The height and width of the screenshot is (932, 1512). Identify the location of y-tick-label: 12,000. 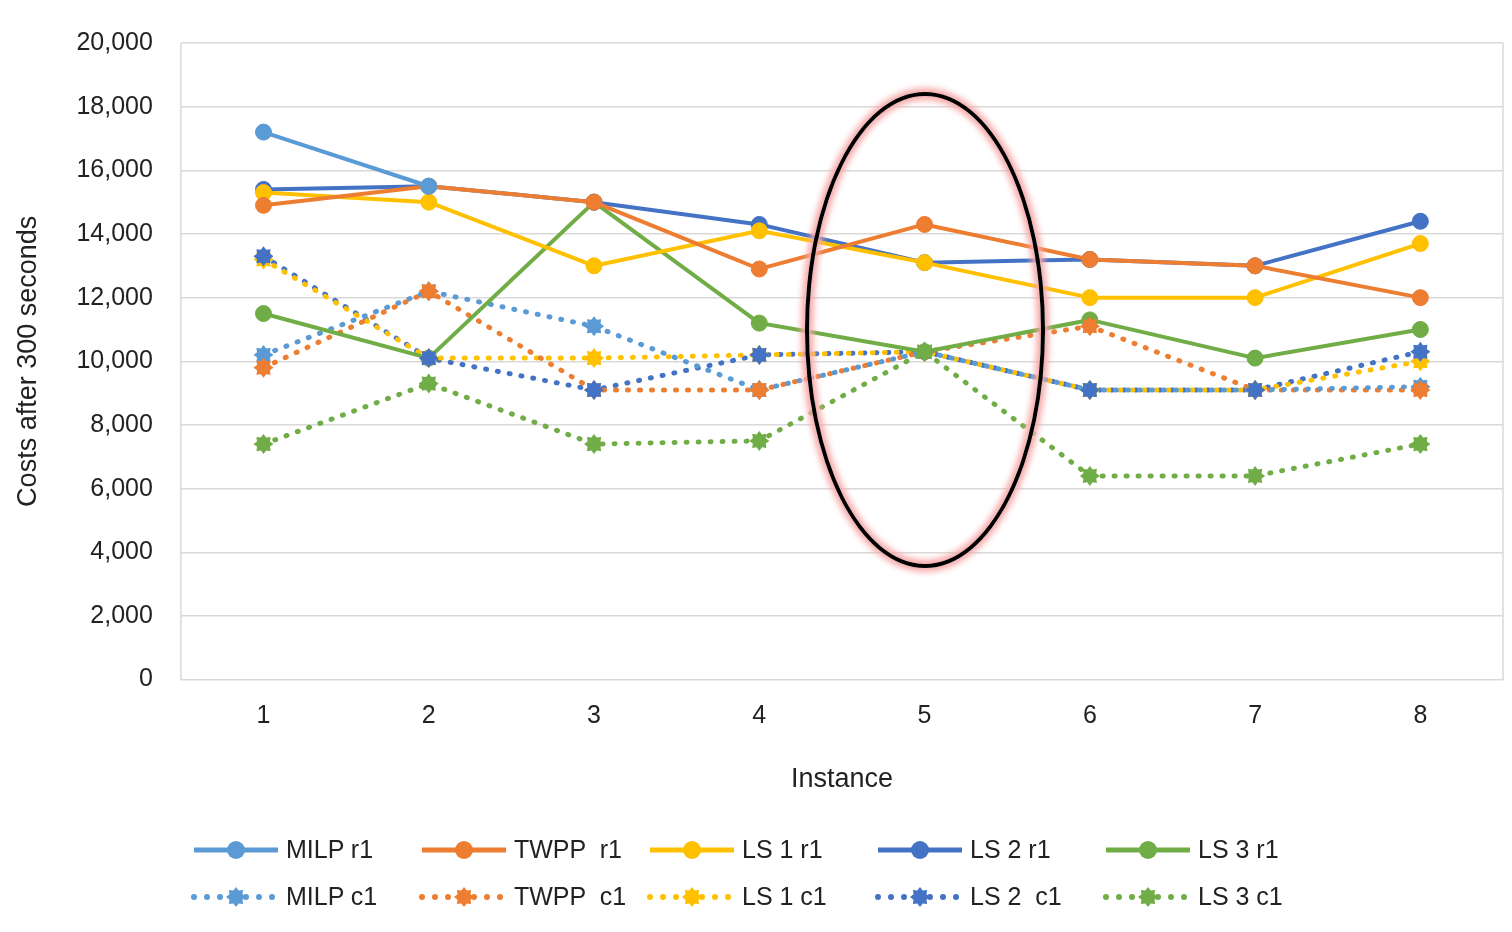
(114, 295).